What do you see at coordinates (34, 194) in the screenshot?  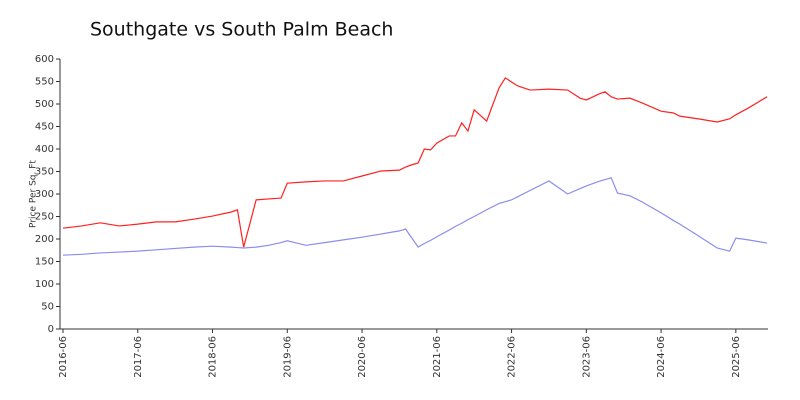 I see `y-axis-label: Price Per Sq. Ft` at bounding box center [34, 194].